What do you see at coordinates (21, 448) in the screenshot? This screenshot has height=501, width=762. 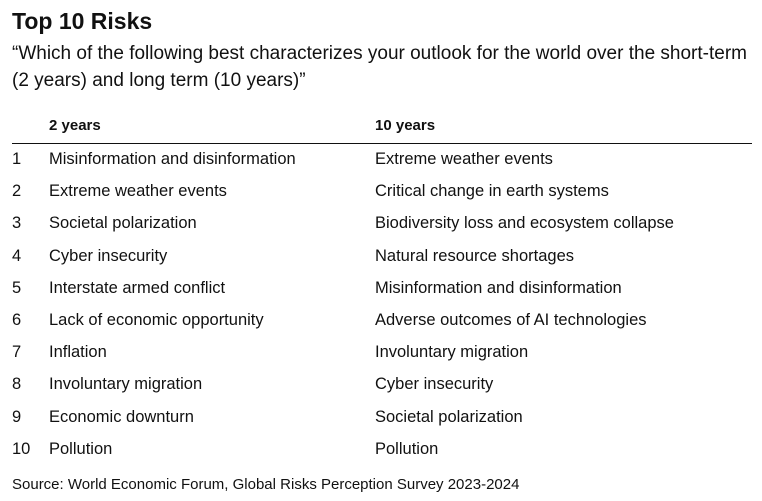 I see `rank: 10` at bounding box center [21, 448].